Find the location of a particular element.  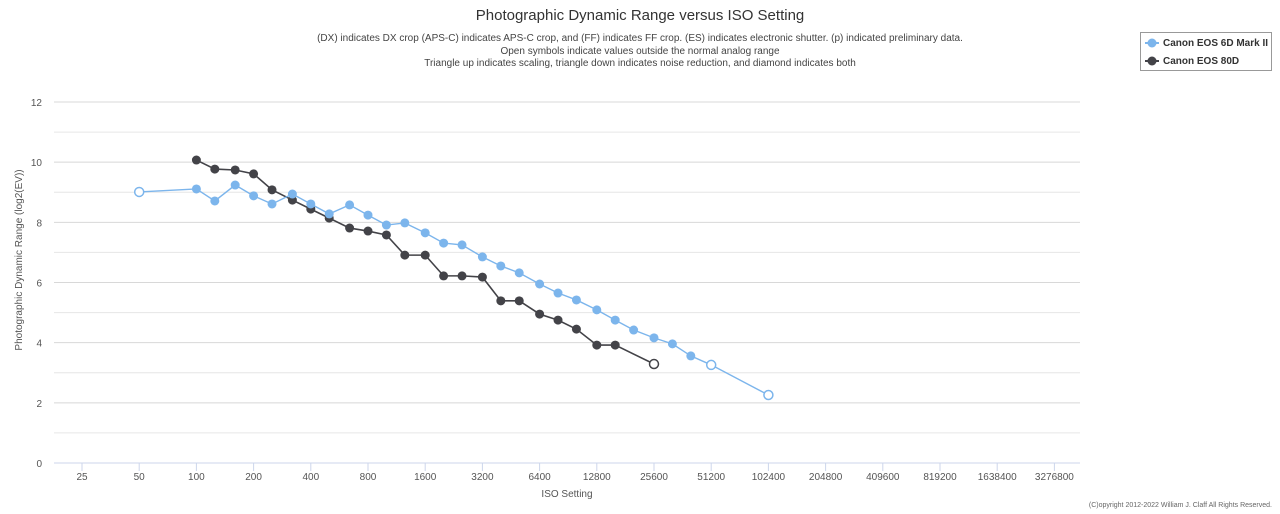

legend: Canon EOS 6D Mark II Canon EOS 80D is located at coordinates (1206, 51).